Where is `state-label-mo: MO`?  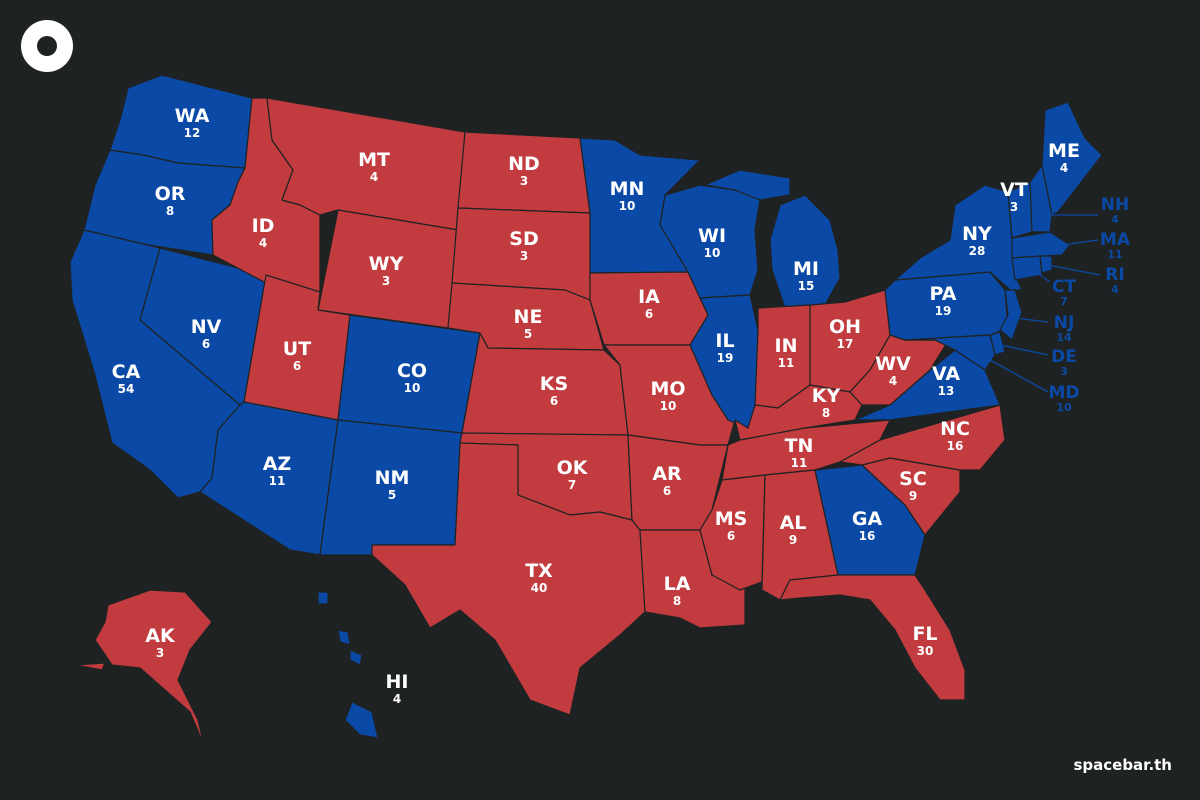
state-label-mo: MO is located at coordinates (667, 389).